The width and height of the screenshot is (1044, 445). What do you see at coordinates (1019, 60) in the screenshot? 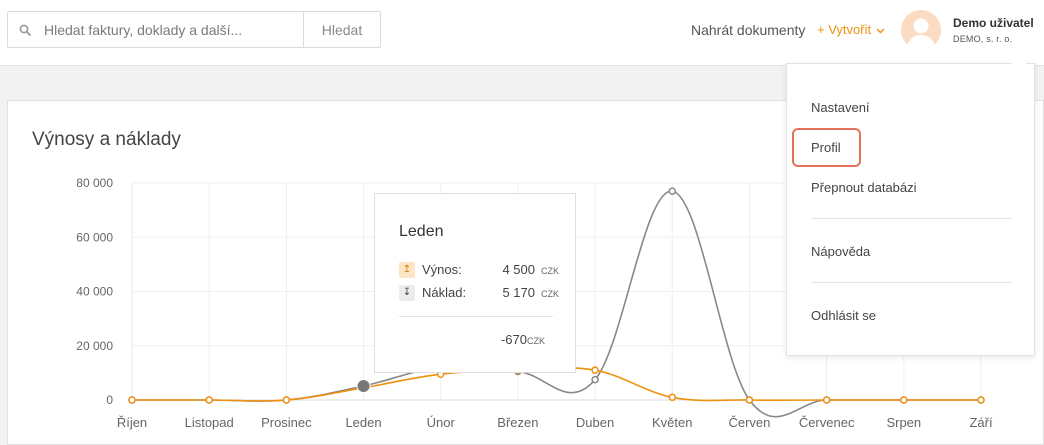
I see `menu-caret` at bounding box center [1019, 60].